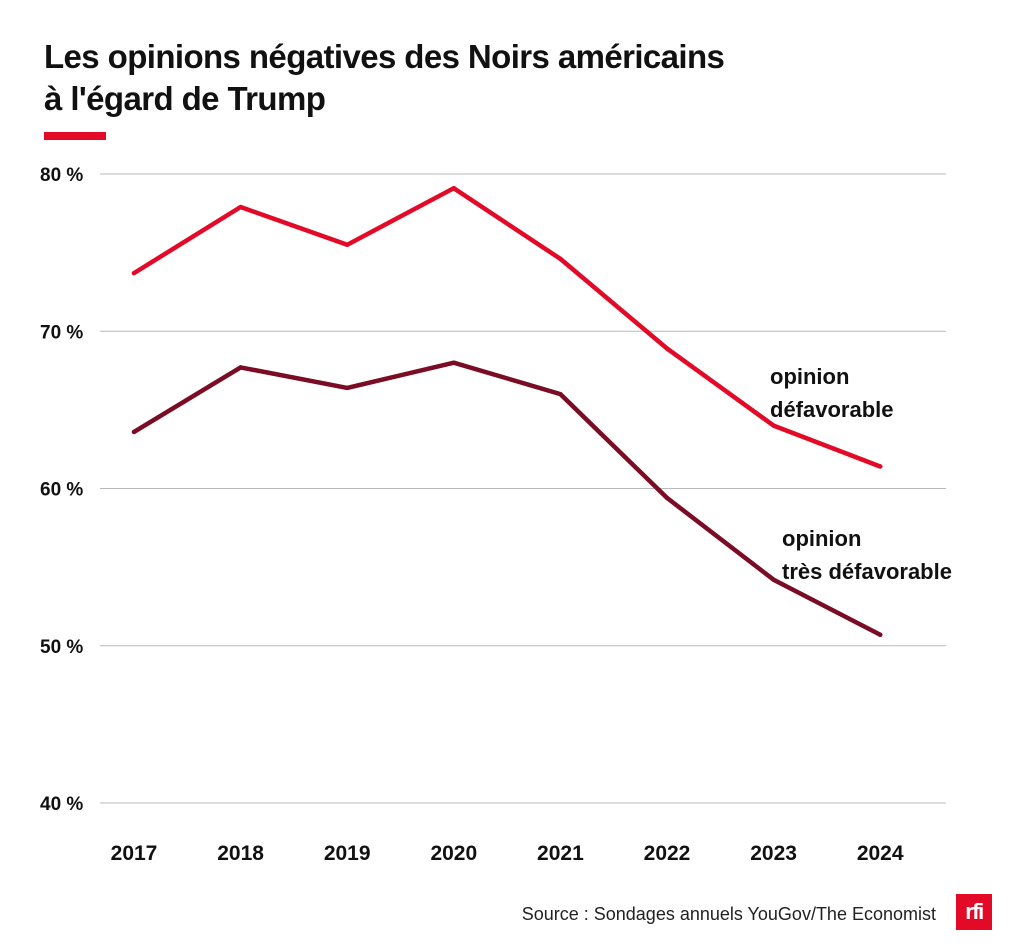 The height and width of the screenshot is (946, 1024). Describe the element at coordinates (507, 853) in the screenshot. I see `x-axis-tick-labels: 2017 2018 2019 2020 2021 2022 2023 2024` at that location.